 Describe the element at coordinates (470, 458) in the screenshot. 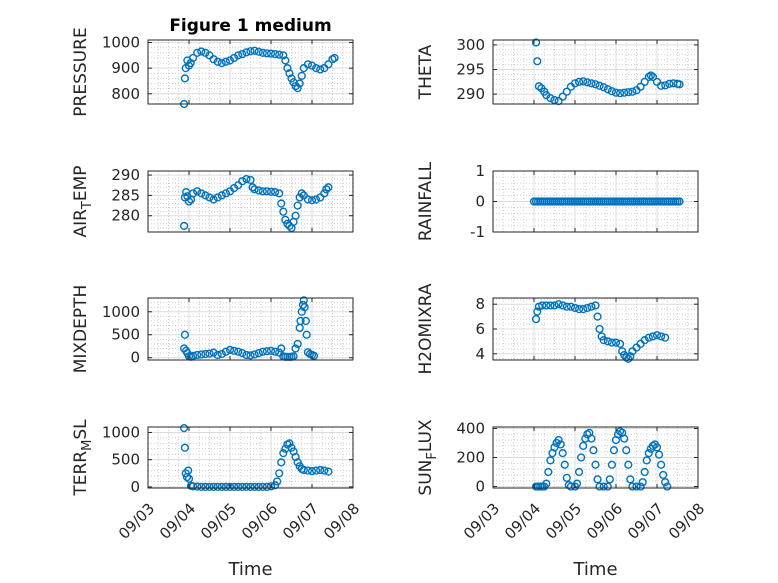

I see `y-tick-label: 200` at that location.